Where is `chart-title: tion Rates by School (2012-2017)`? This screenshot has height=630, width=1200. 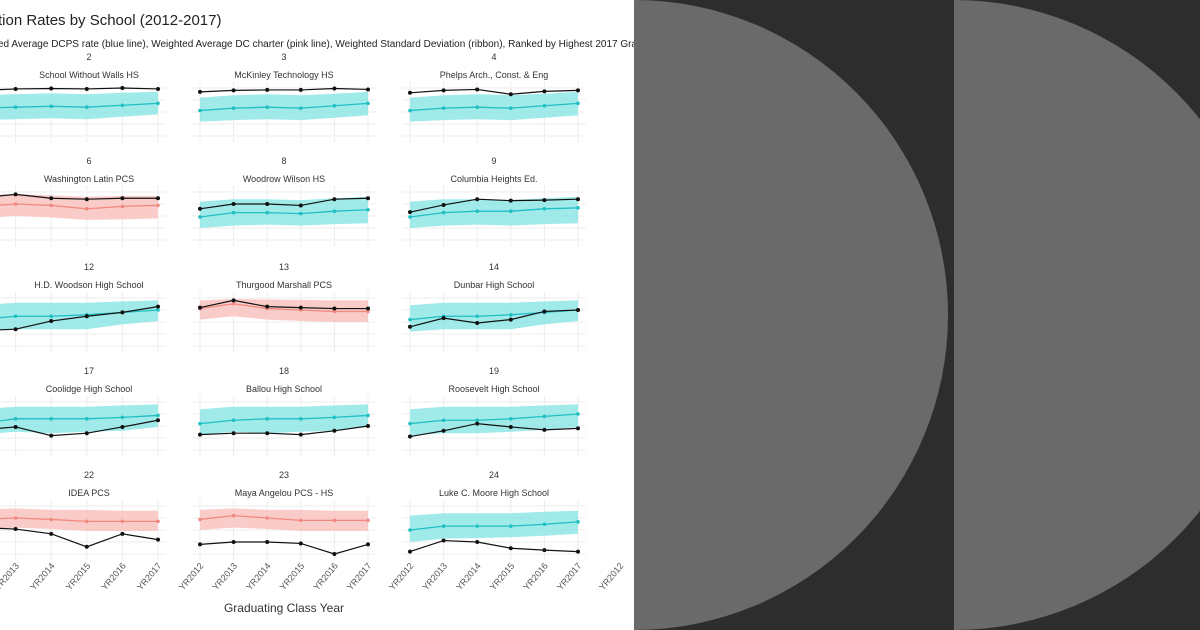
chart-title: tion Rates by School (2012-2017) is located at coordinates (111, 20).